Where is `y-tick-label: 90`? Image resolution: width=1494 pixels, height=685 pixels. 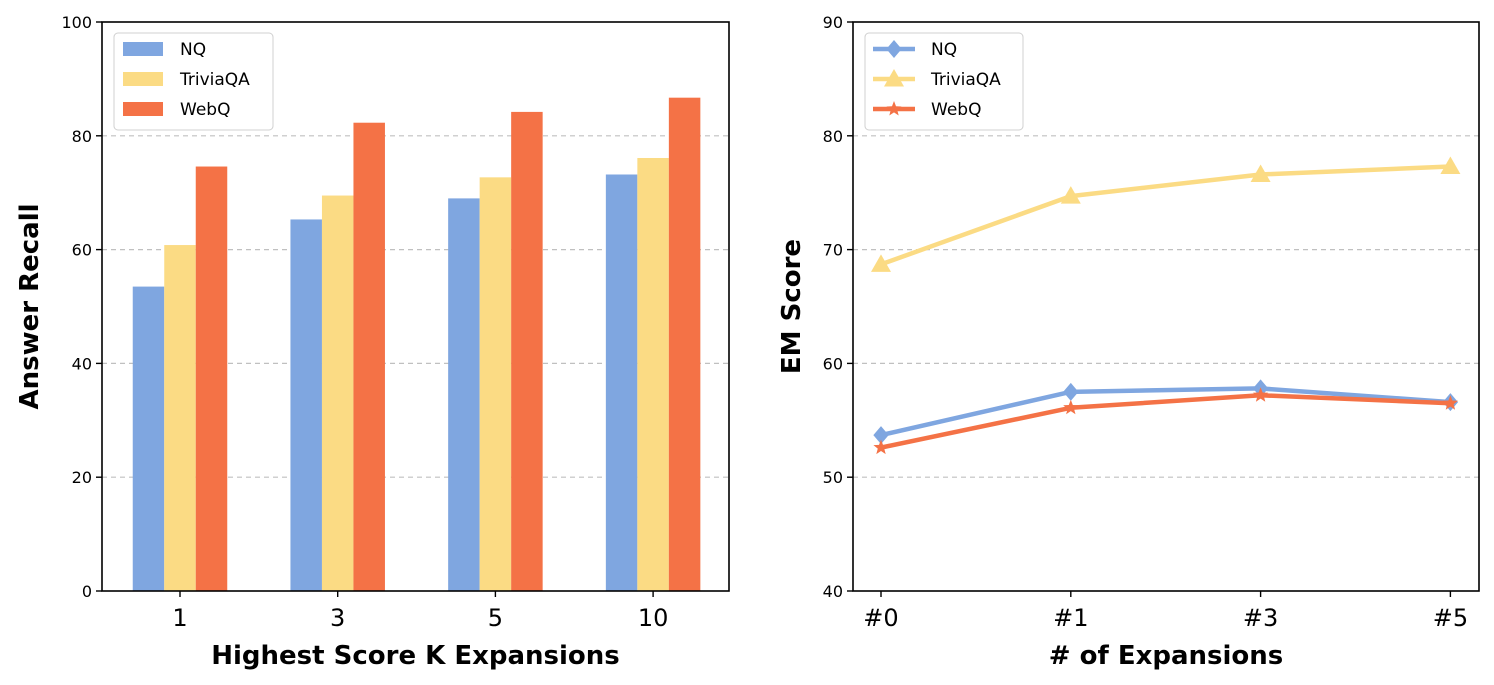 y-tick-label: 90 is located at coordinates (833, 22).